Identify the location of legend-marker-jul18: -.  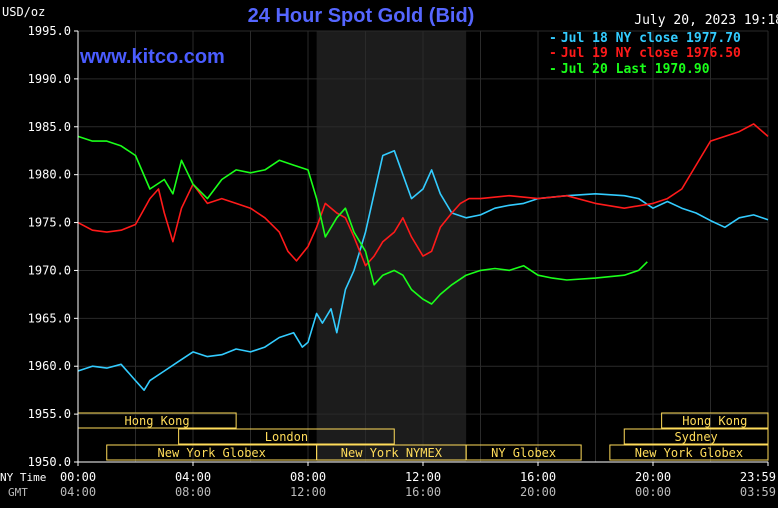
(553, 38).